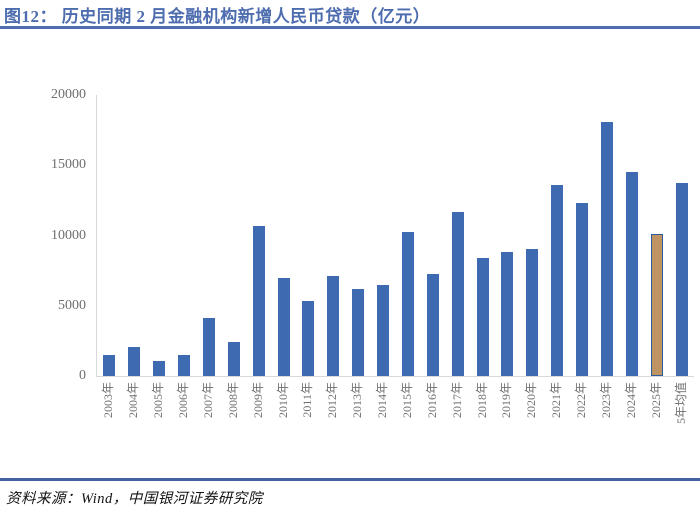 The image size is (700, 520). What do you see at coordinates (133, 400) in the screenshot?
I see `x-tick-label: 2004年` at bounding box center [133, 400].